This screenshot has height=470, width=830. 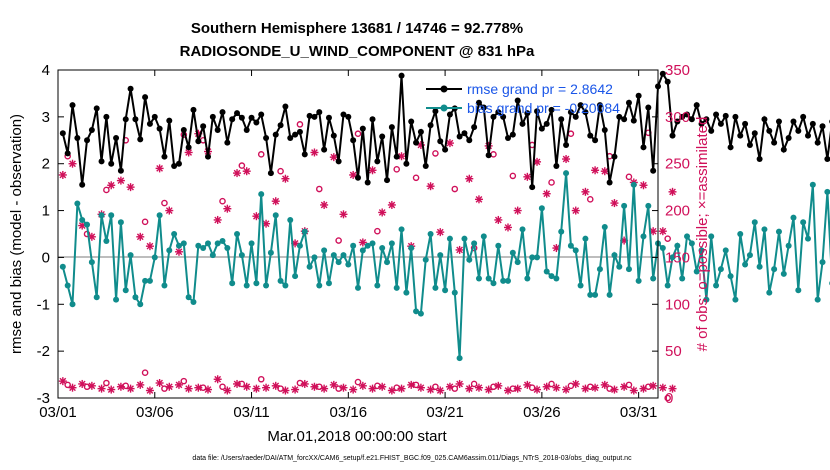 I want to click on y2-tick-label: 300, so click(x=677, y=117).